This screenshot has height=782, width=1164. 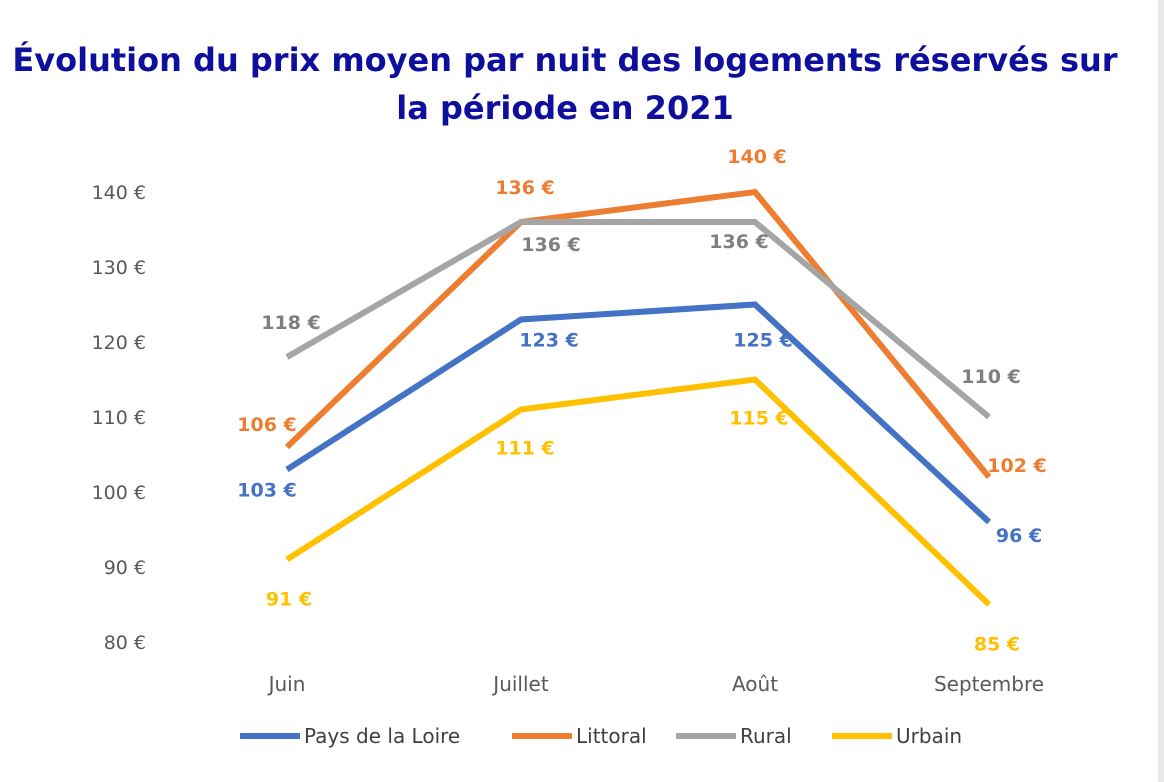 What do you see at coordinates (757, 157) in the screenshot?
I see `data-label: 140 €` at bounding box center [757, 157].